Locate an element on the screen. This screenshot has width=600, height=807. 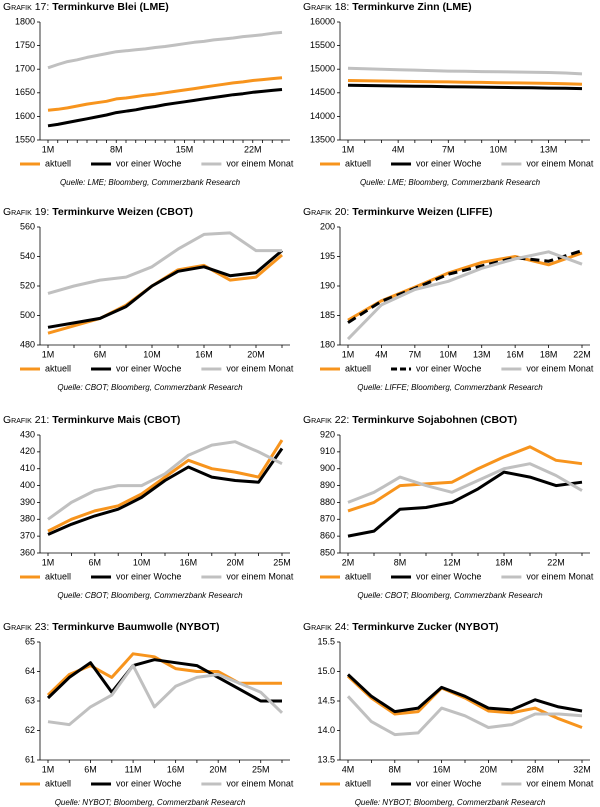
chart-label: Grafik 24: is located at coordinates (326, 627).